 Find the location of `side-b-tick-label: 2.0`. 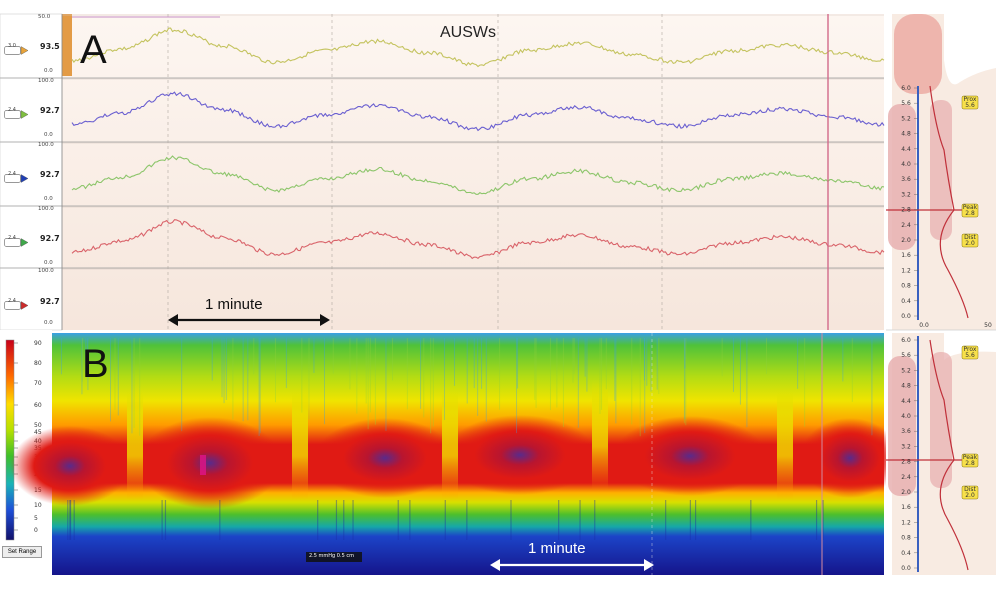

side-b-tick-label: 2.0 is located at coordinates (906, 492).